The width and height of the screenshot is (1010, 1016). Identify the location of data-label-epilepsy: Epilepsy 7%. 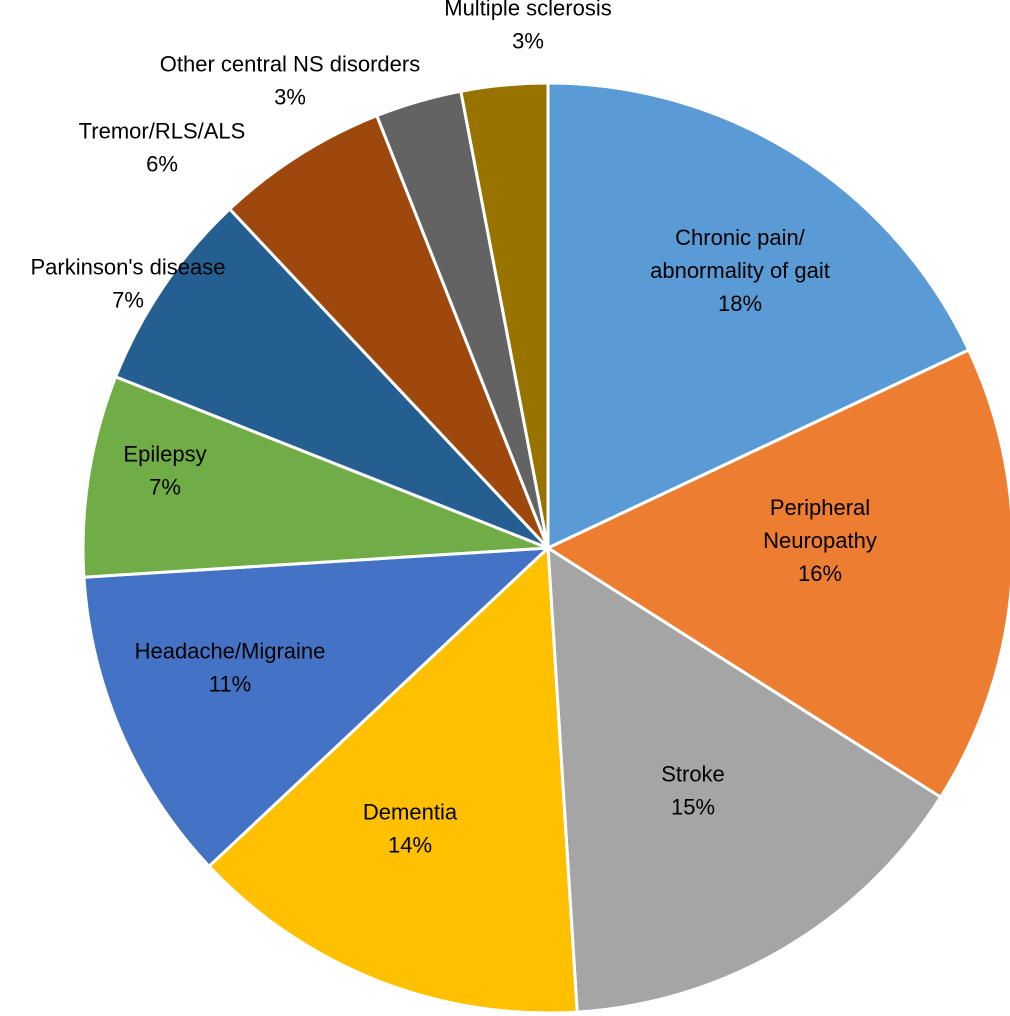
(164, 471).